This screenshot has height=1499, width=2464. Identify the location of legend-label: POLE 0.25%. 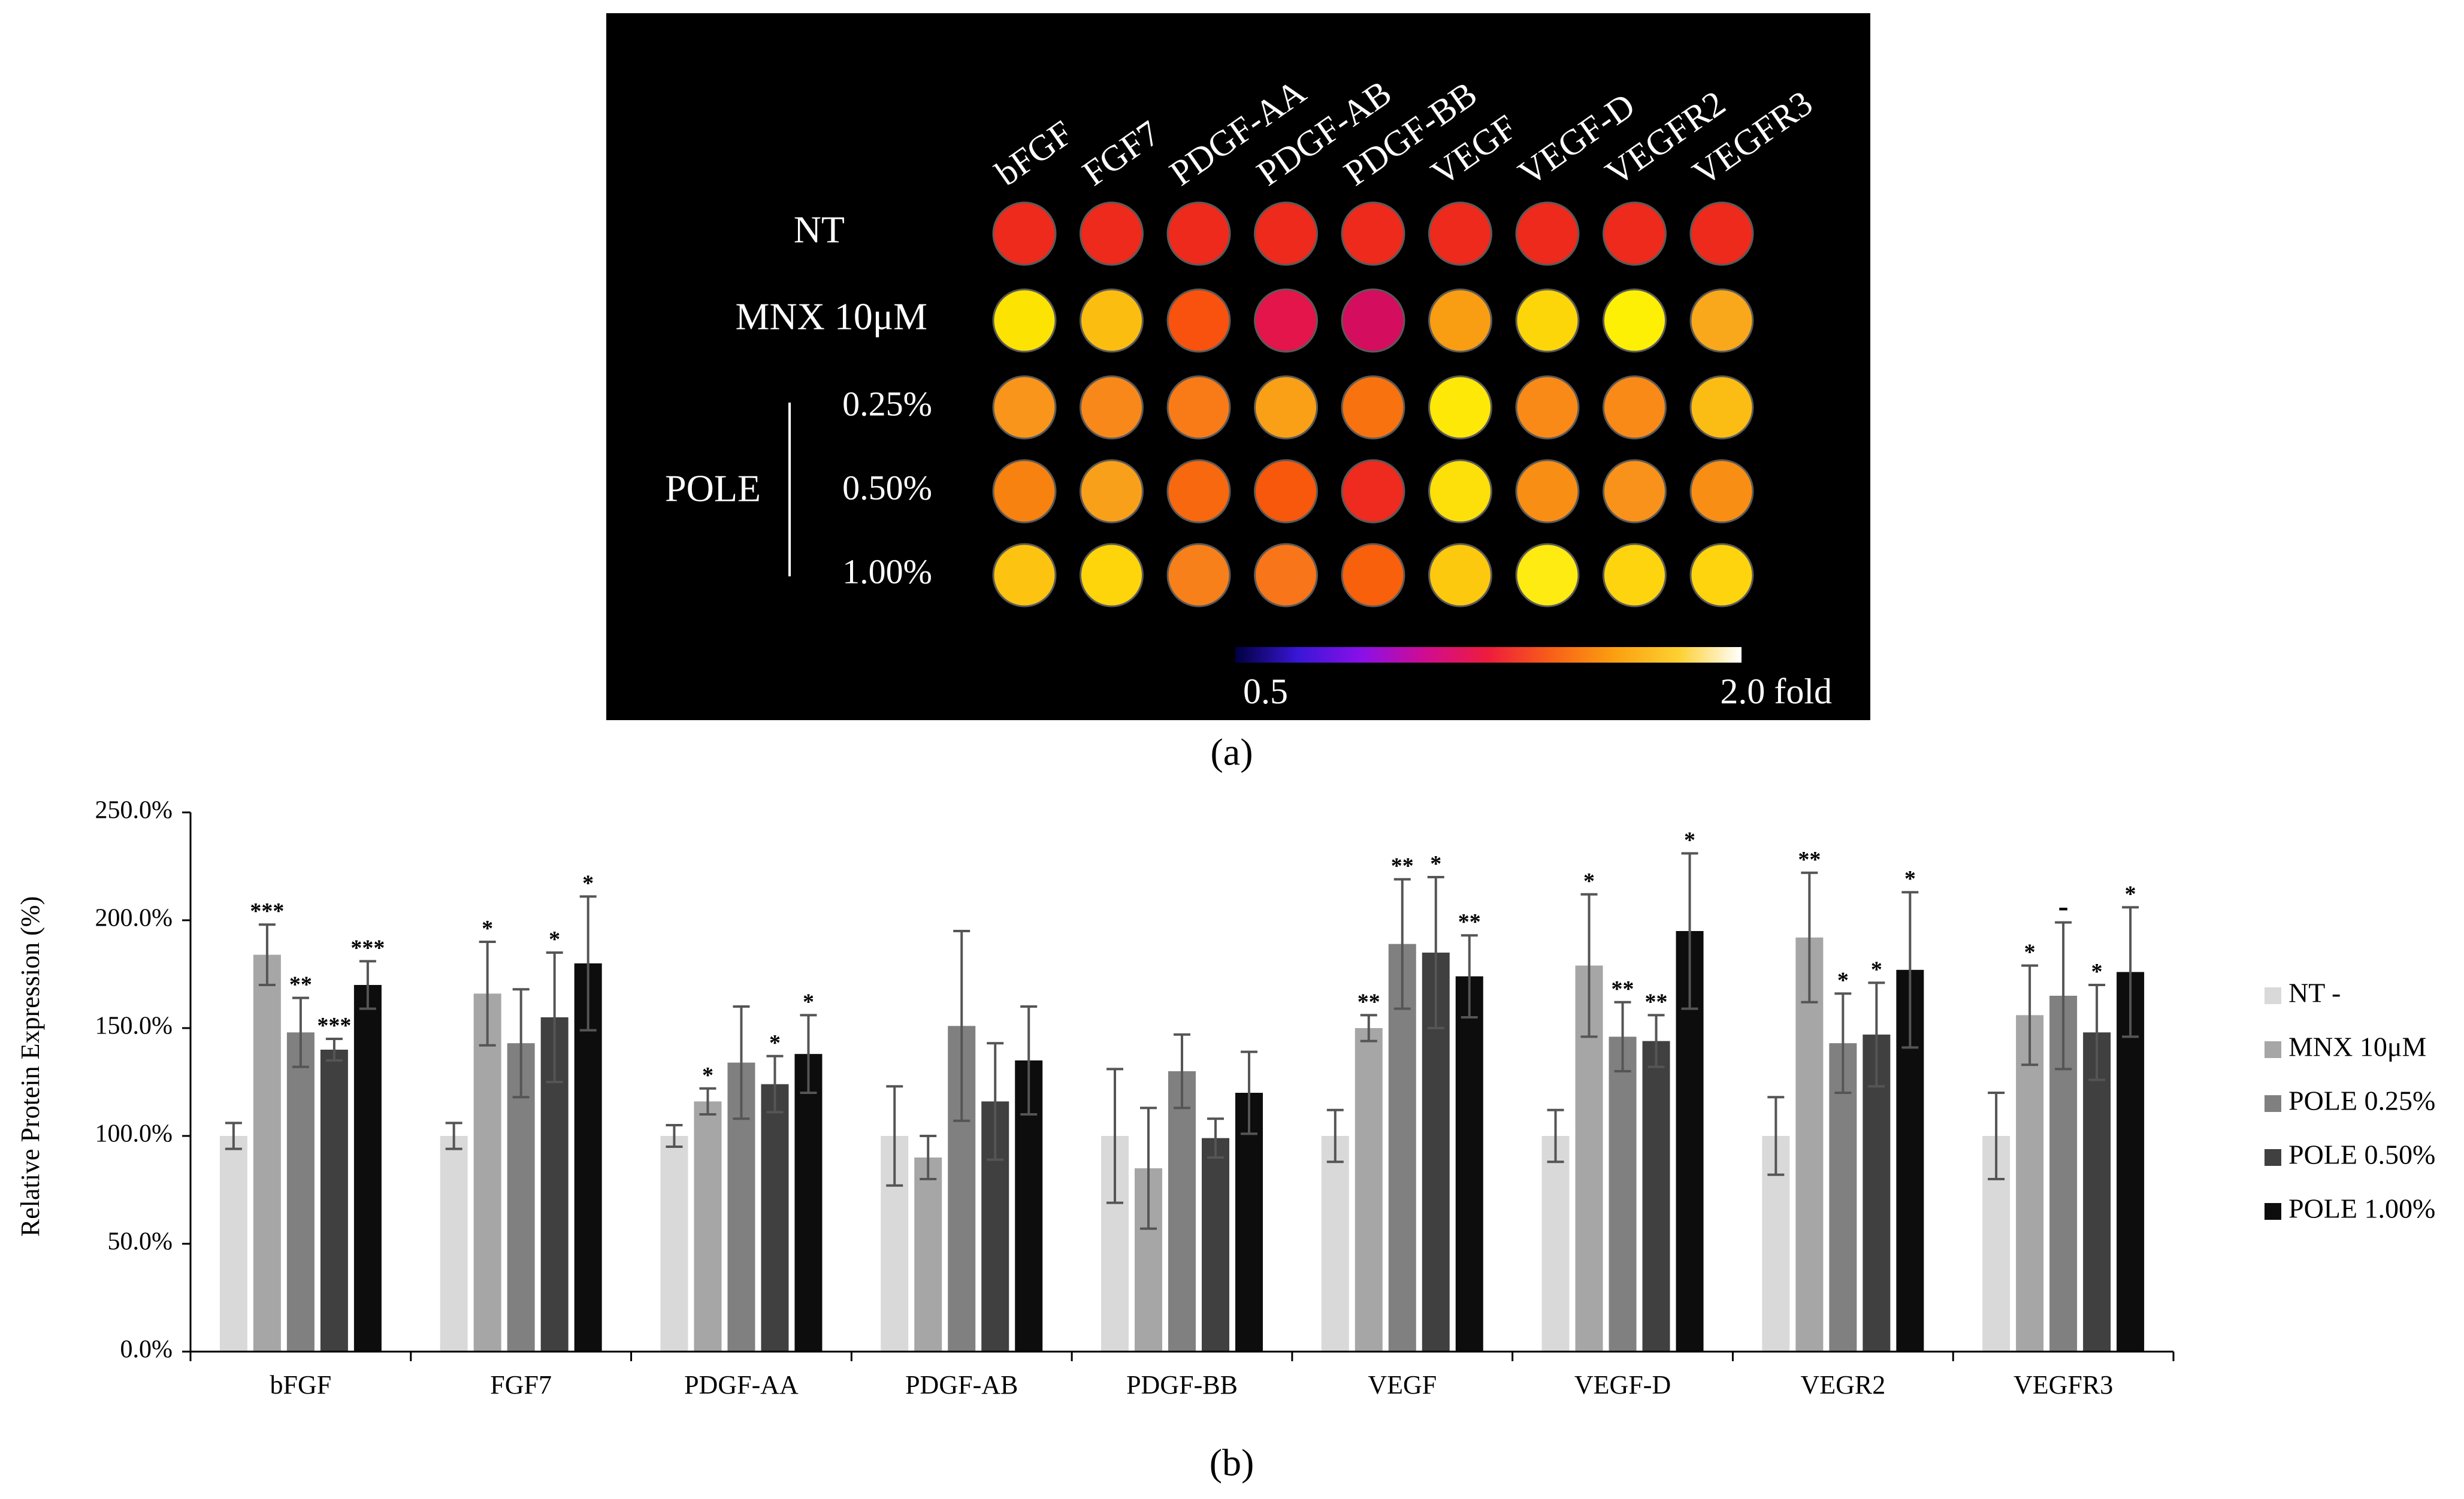
(2361, 1101).